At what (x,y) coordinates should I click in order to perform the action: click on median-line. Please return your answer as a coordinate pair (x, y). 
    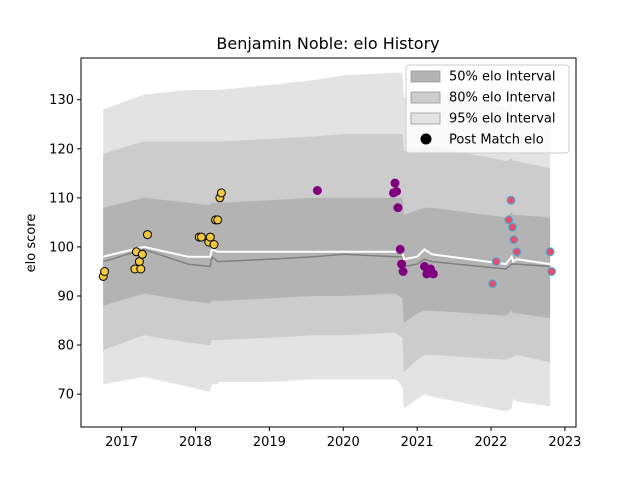
    Looking at the image, I should click on (326, 259).